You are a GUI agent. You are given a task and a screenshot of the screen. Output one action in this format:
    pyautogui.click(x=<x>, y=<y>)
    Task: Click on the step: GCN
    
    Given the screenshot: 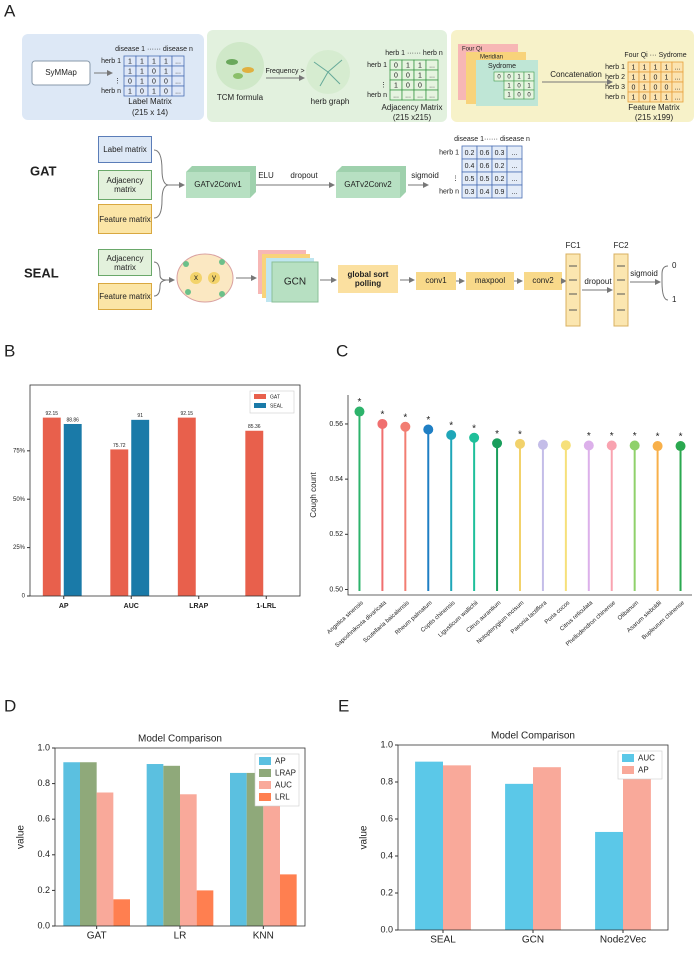 What is the action you would take?
    pyautogui.click(x=295, y=282)
    